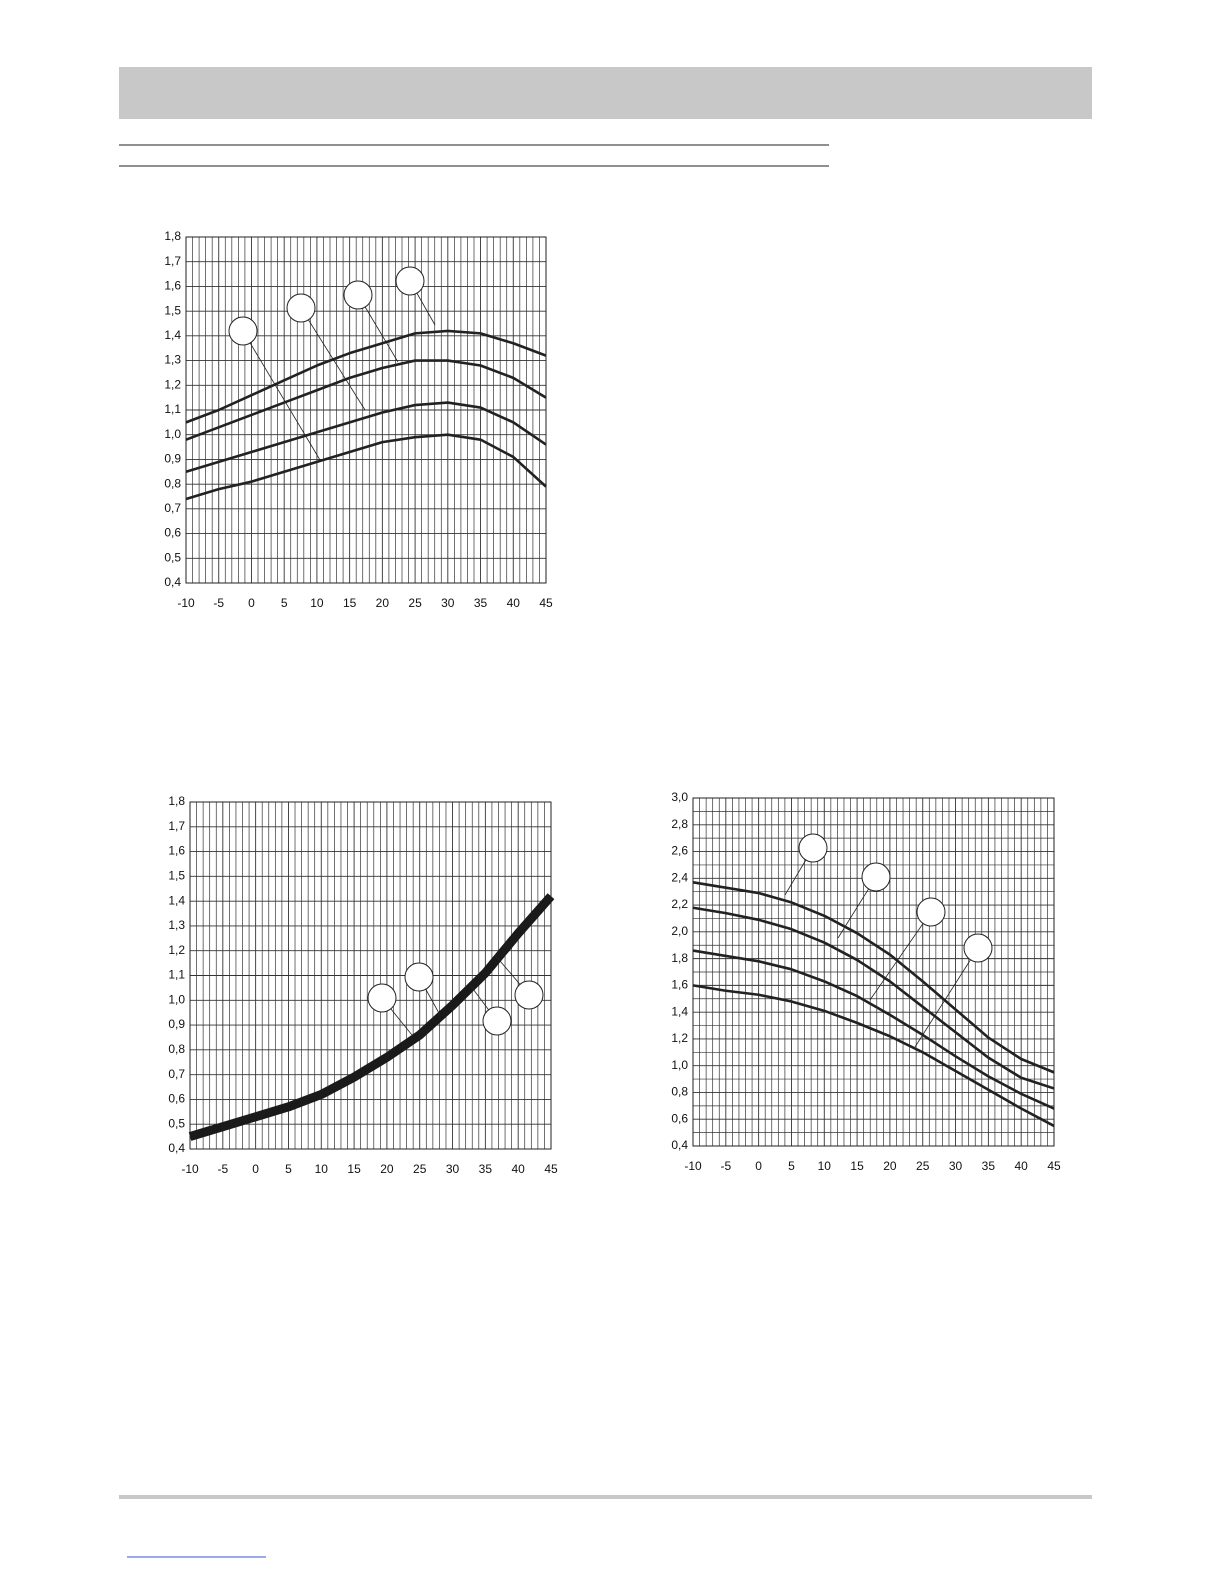 Image resolution: width=1225 pixels, height=1585 pixels. Describe the element at coordinates (481, 603) in the screenshot. I see `x-tick-label: 35` at that location.